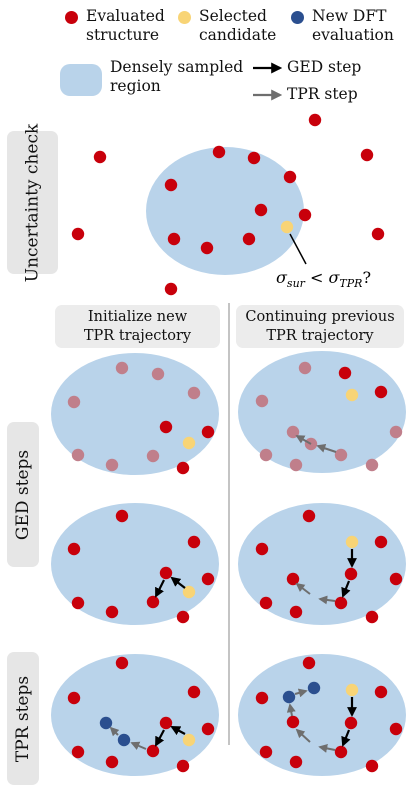 The image size is (408, 787). What do you see at coordinates (135, 715) in the screenshot?
I see `region-tpr-left` at bounding box center [135, 715].